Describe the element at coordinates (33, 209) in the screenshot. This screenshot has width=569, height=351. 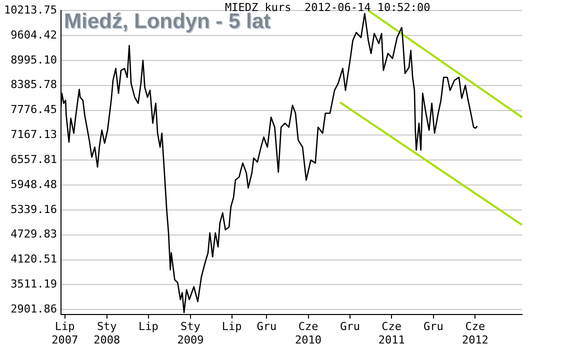
I see `y-tick-label: 5339.16` at that location.